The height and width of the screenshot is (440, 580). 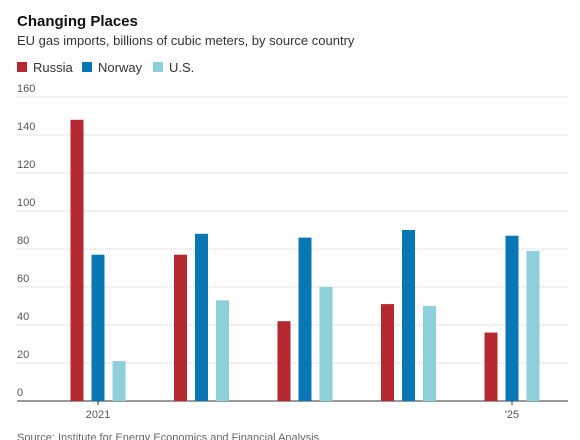 What do you see at coordinates (26, 203) in the screenshot?
I see `y-tick-label: 100` at bounding box center [26, 203].